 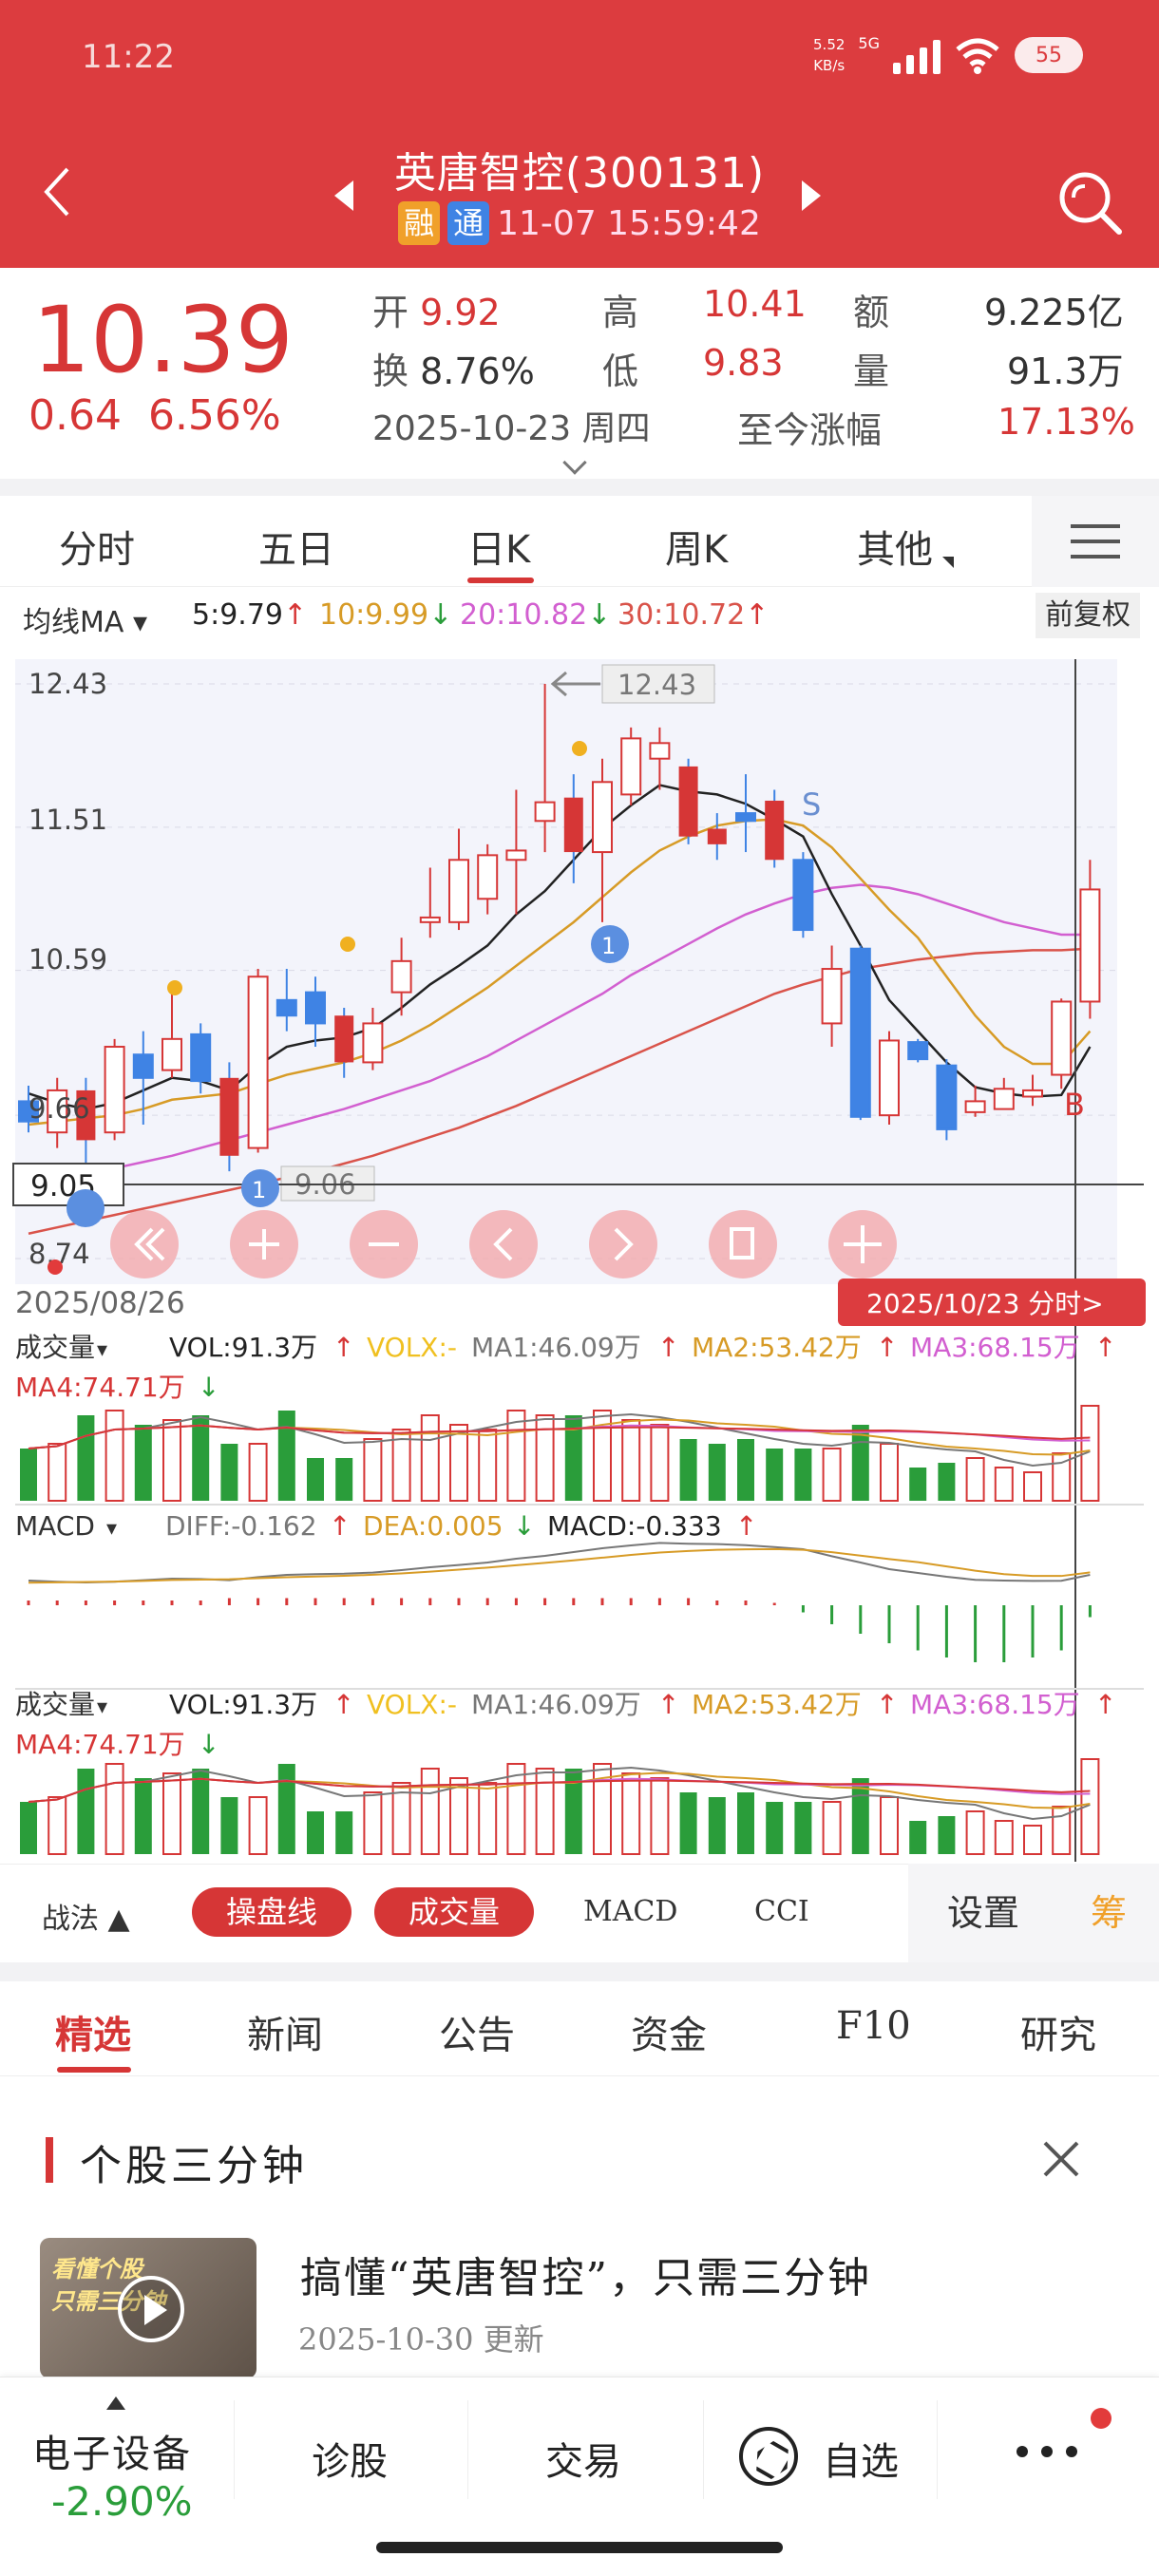 What do you see at coordinates (995, 1704) in the screenshot?
I see `vol-ma3: MA3:68.15万` at bounding box center [995, 1704].